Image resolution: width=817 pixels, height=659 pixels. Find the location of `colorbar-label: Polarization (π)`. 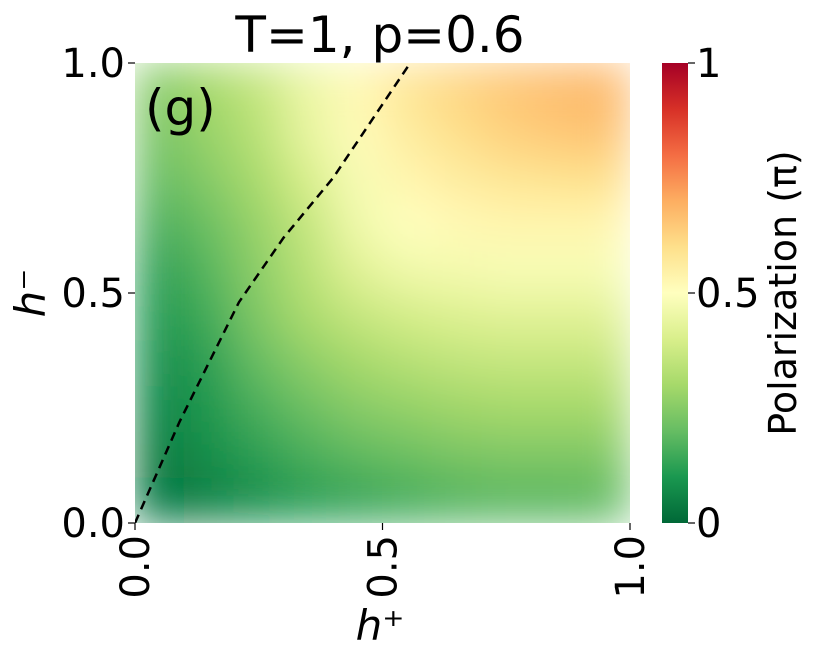

colorbar-label: Polarization (π) is located at coordinates (783, 292).